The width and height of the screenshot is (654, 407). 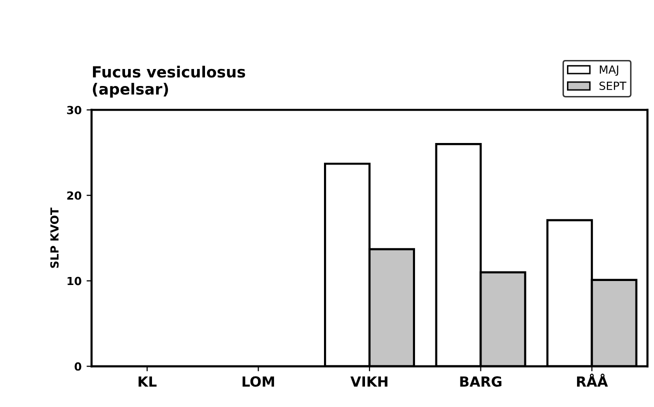 What do you see at coordinates (147, 381) in the screenshot?
I see `x-tick-label: KL` at bounding box center [147, 381].